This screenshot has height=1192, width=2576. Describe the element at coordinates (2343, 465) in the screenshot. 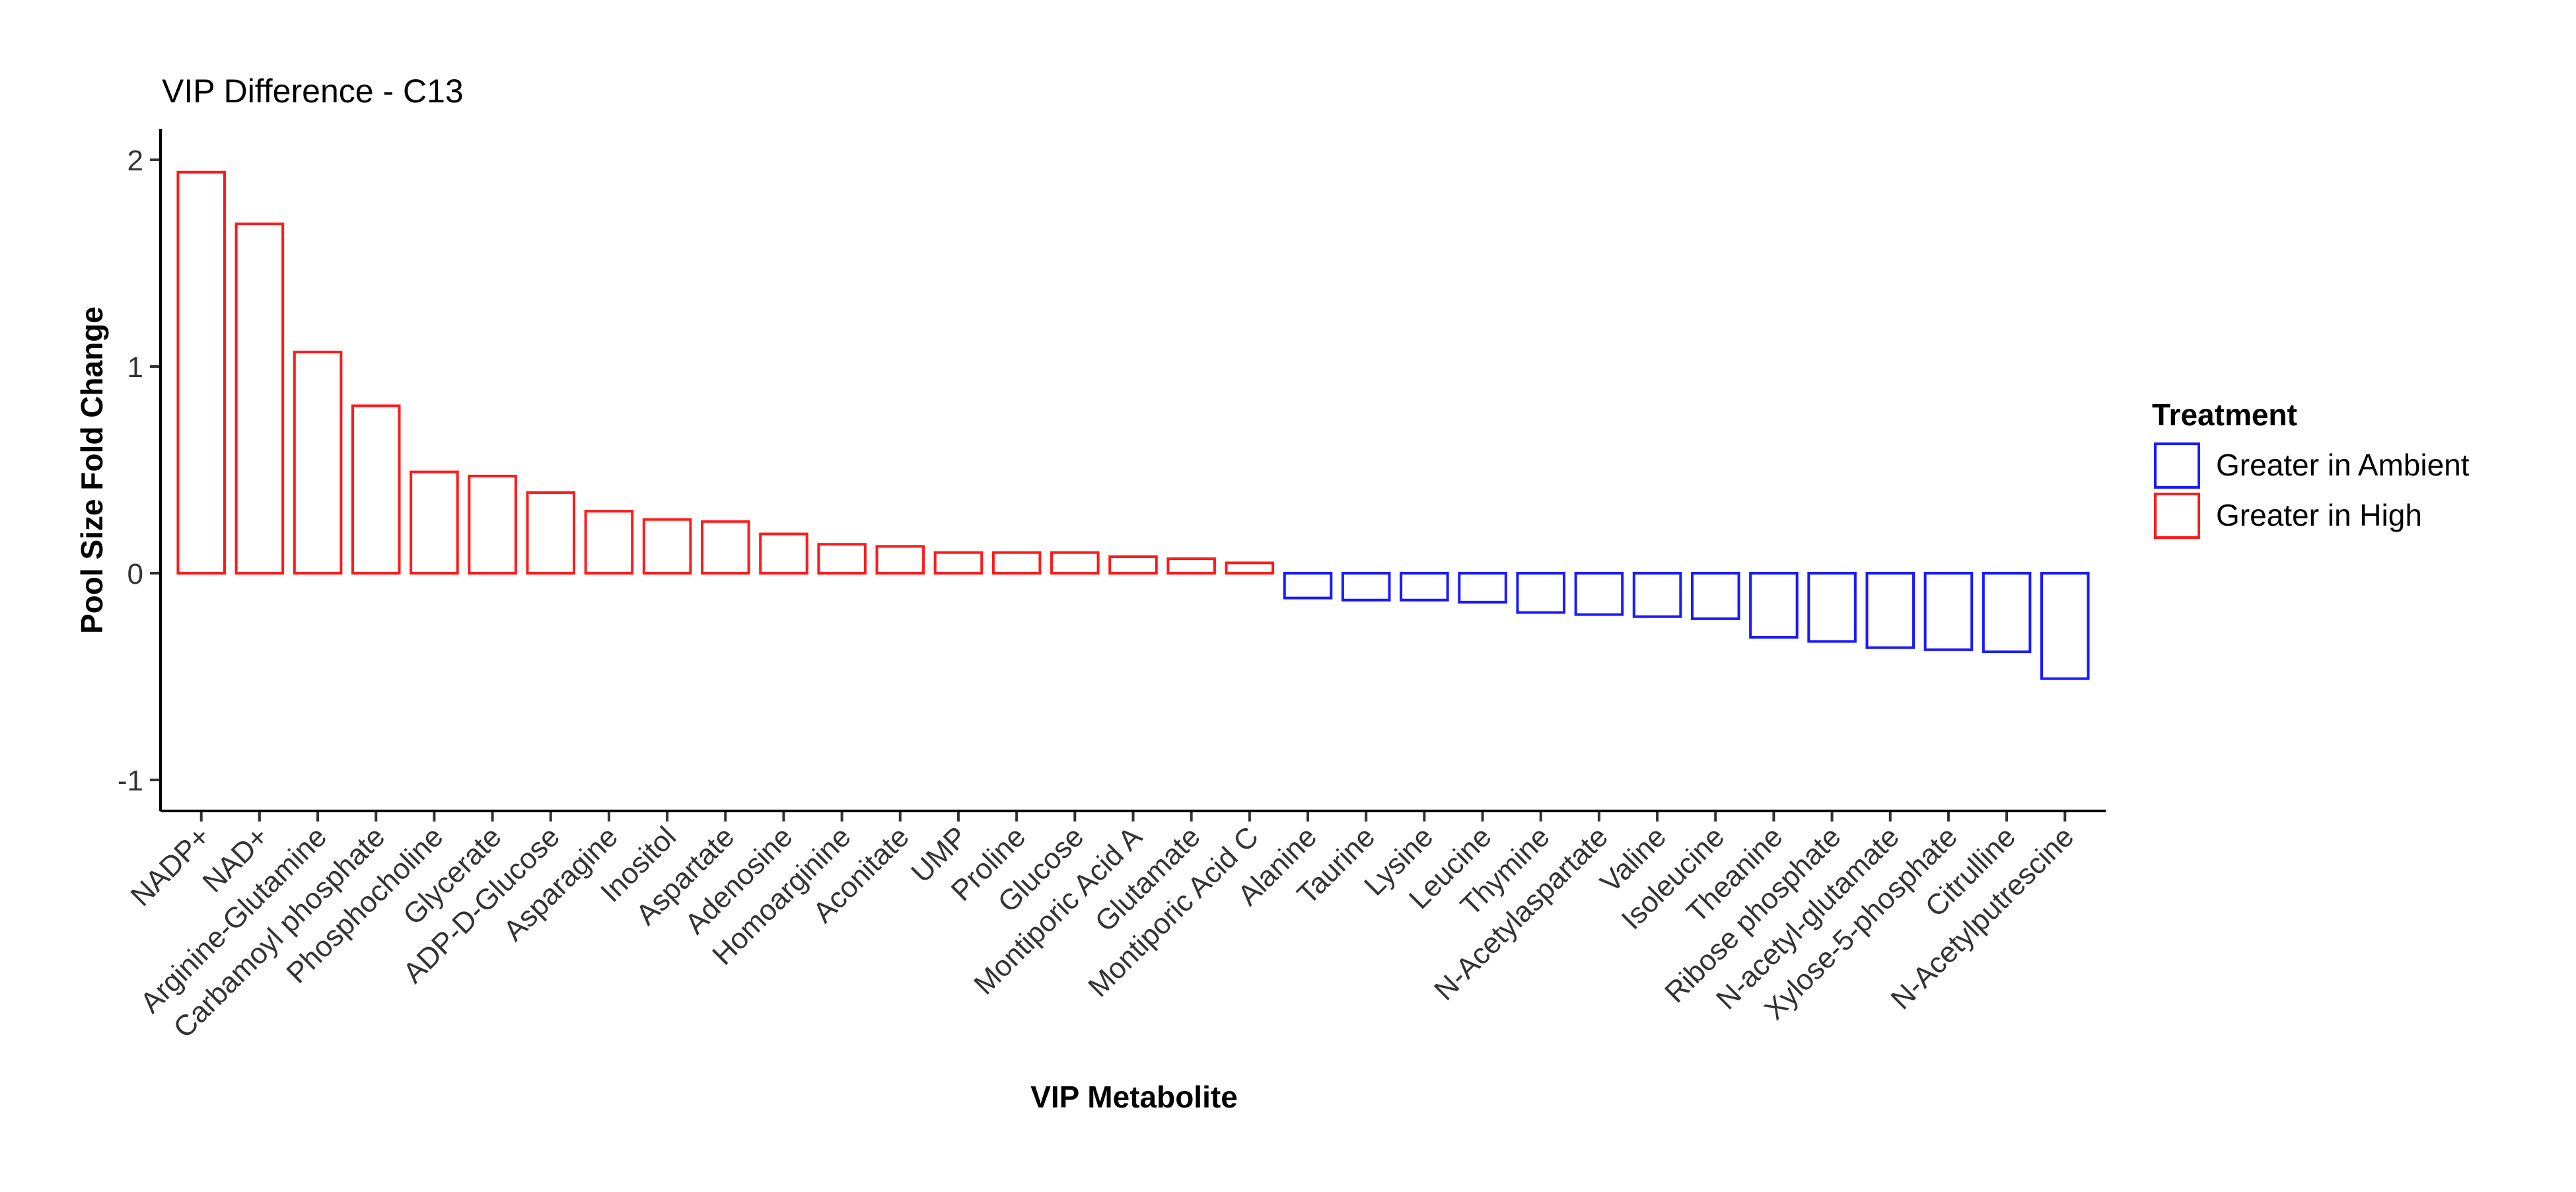

I see `legend-label: Greater in Ambient` at that location.